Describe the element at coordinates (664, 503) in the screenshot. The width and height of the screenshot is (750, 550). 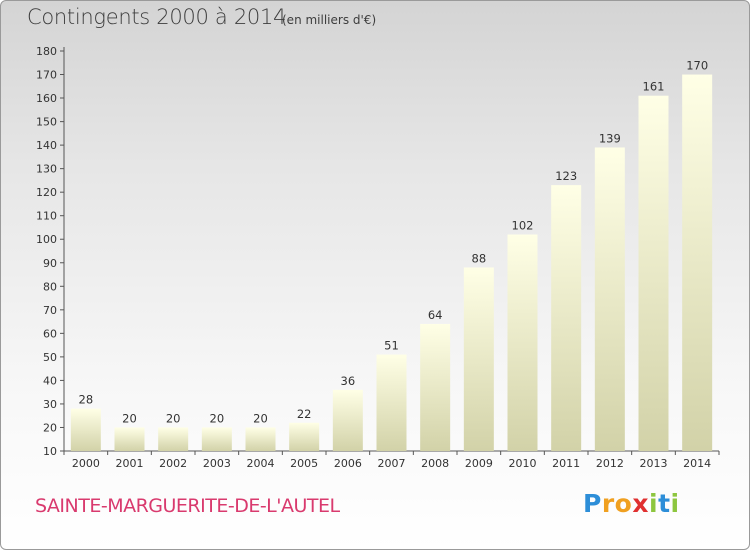
I see `logo-letter: t` at that location.